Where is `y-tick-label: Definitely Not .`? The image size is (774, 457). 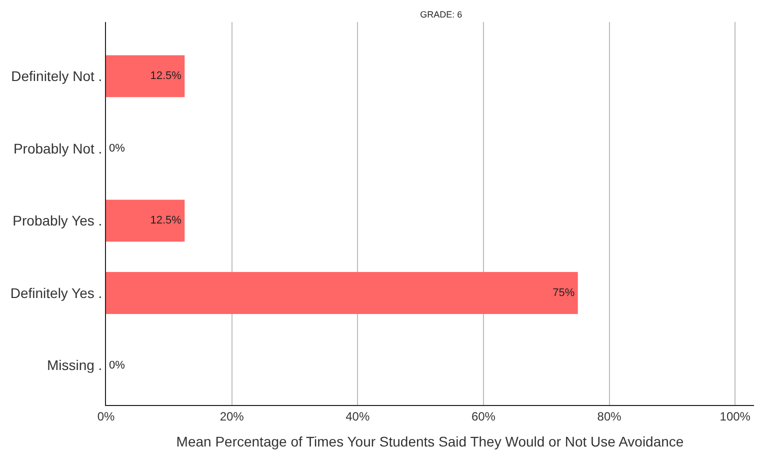 y-tick-label: Definitely Not . is located at coordinates (56, 76).